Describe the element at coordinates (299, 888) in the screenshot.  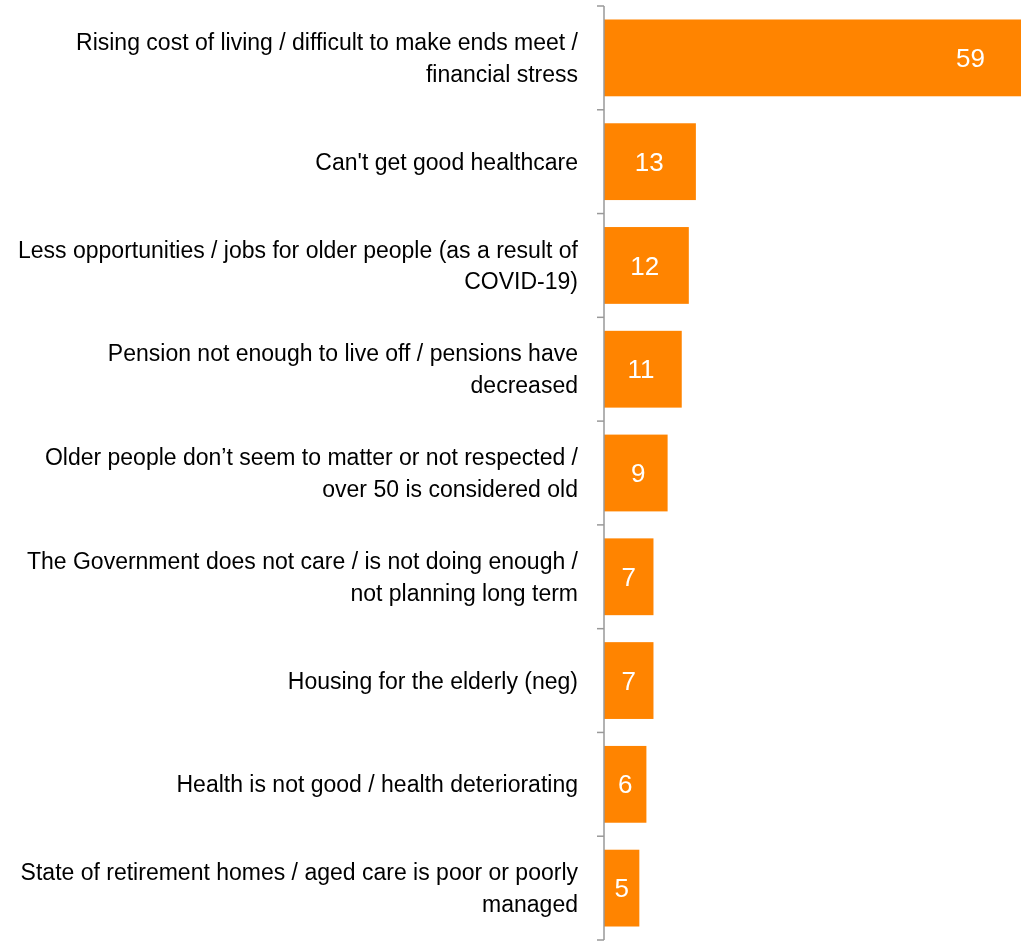
I see `y-tick-label: State of retirement homes / aged care is poor or poorly managed` at that location.